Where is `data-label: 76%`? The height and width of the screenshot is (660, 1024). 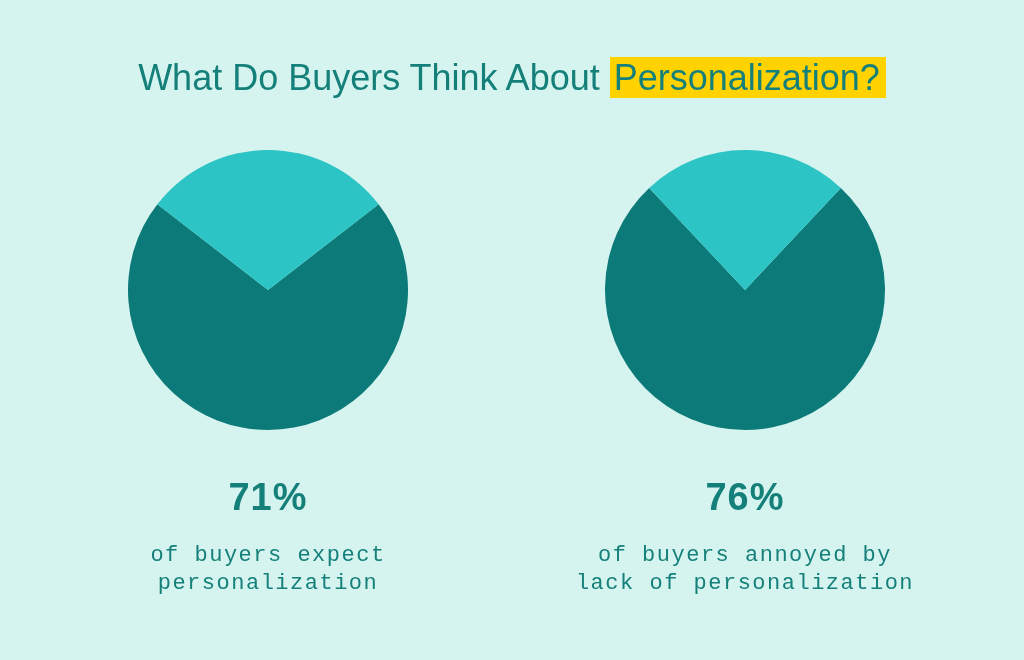 data-label: 76% is located at coordinates (745, 497).